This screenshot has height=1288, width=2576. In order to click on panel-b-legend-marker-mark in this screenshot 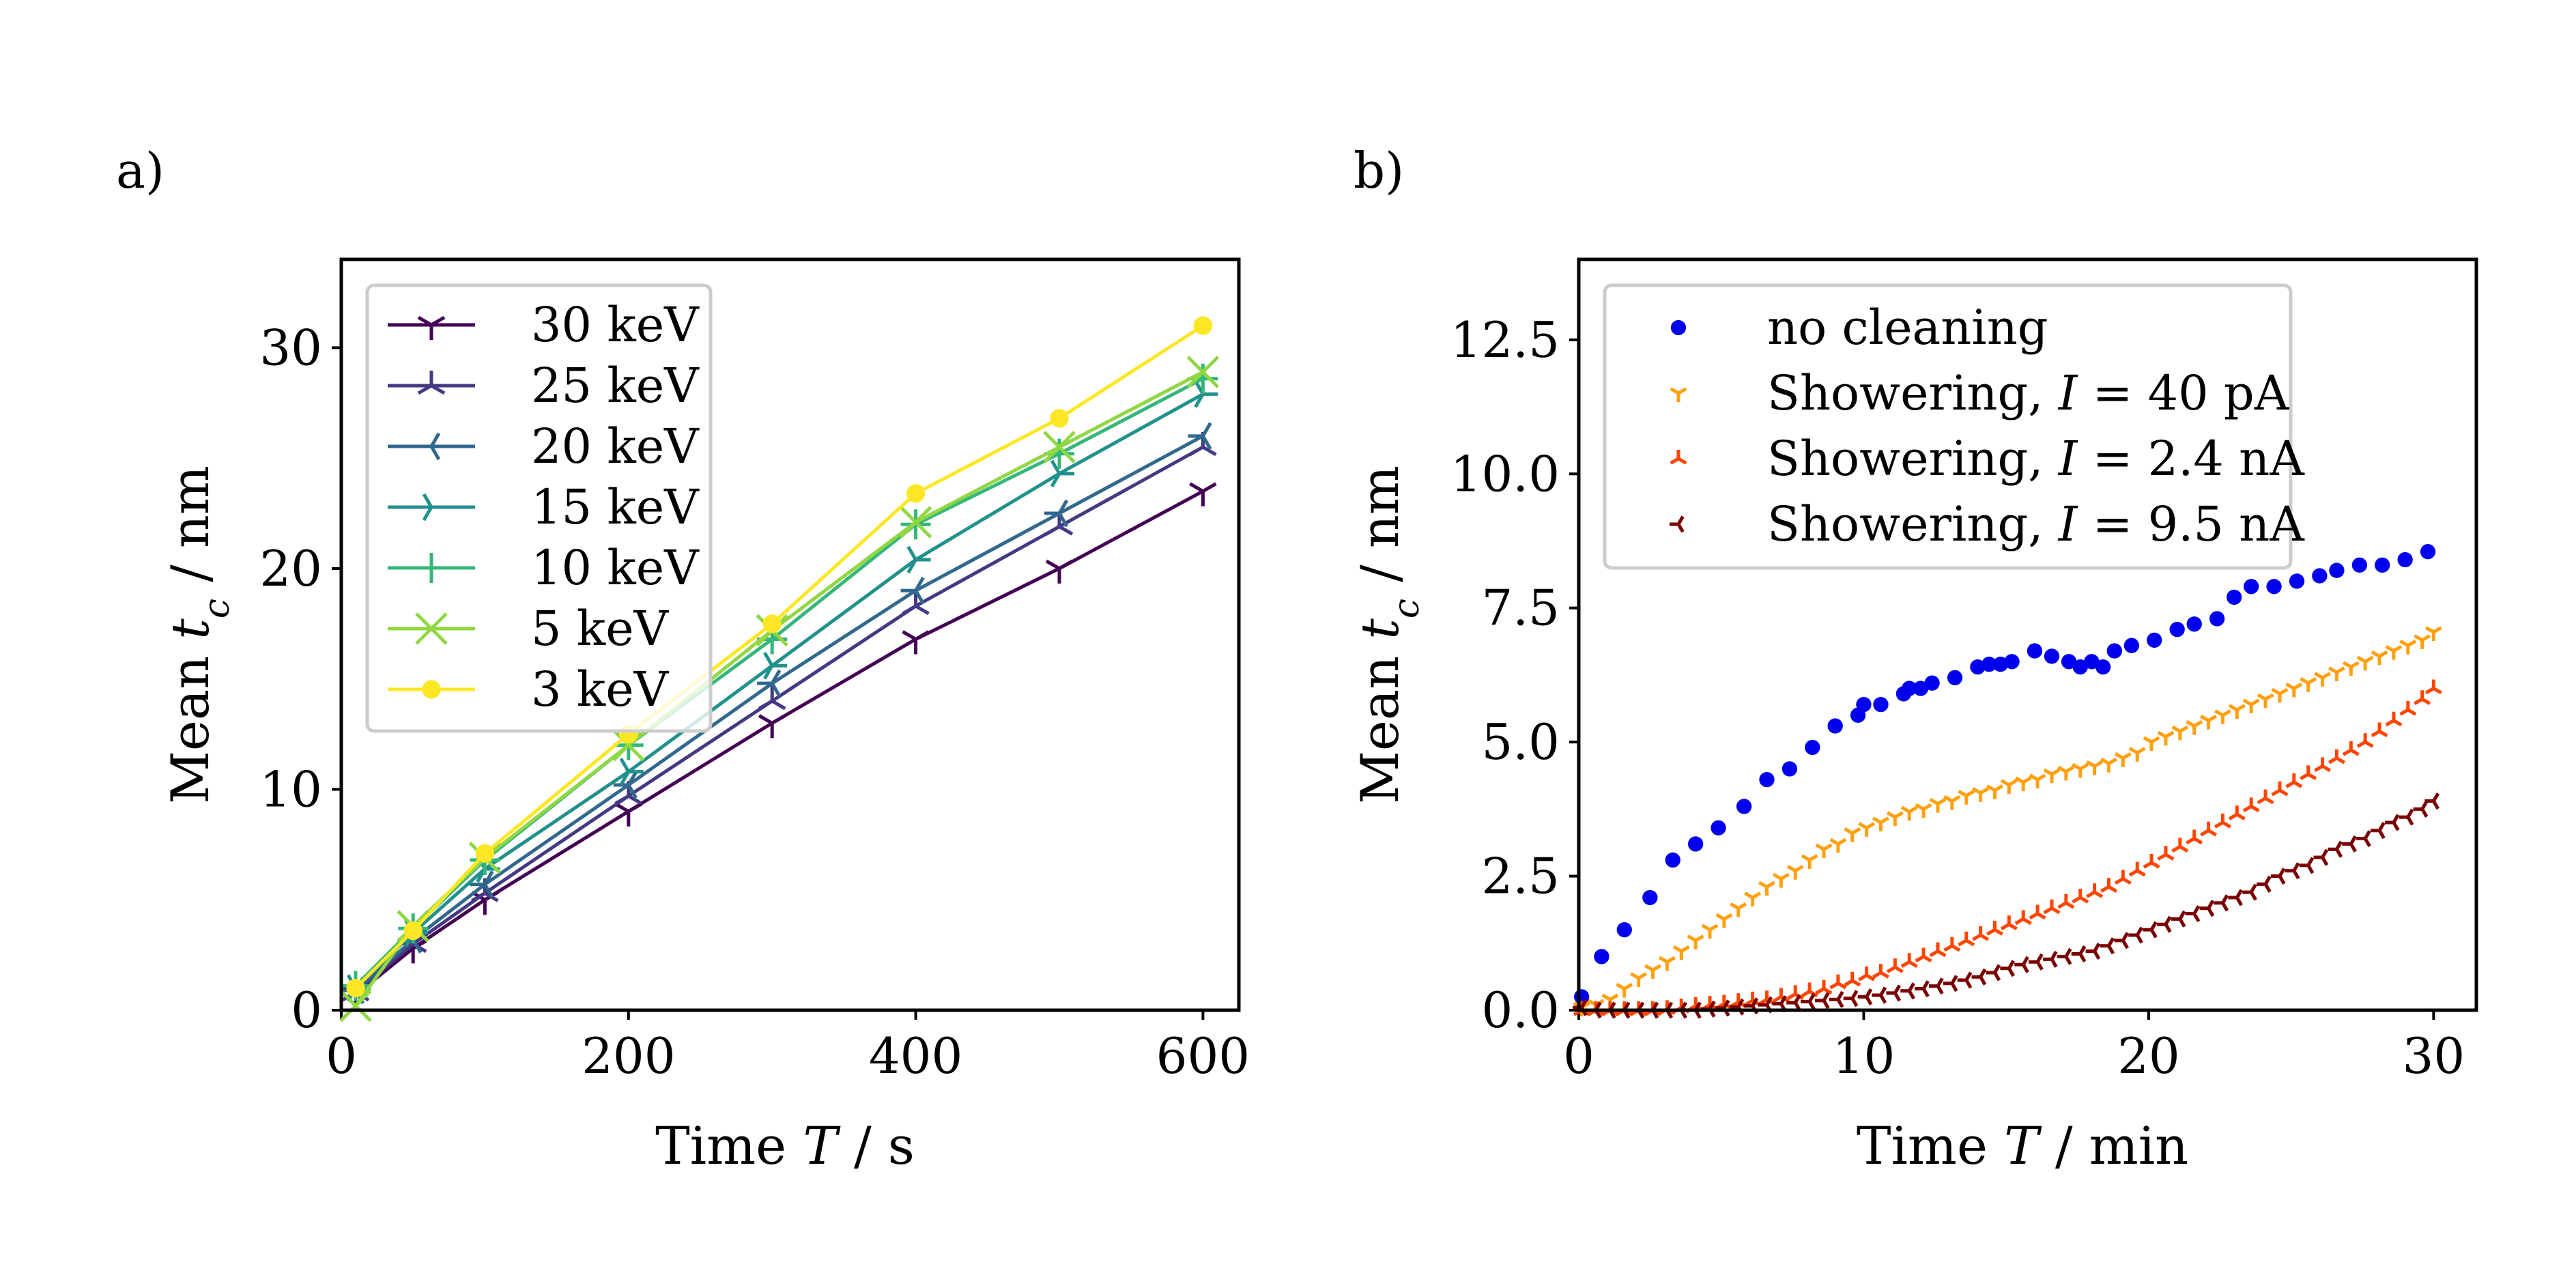, I will do `click(1680, 528)`.